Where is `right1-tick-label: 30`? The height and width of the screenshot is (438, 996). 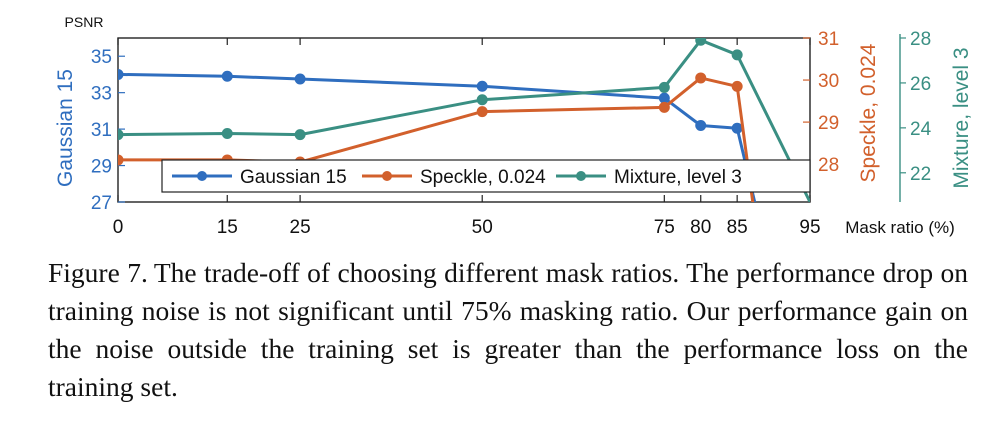
right1-tick-label: 30 is located at coordinates (828, 81).